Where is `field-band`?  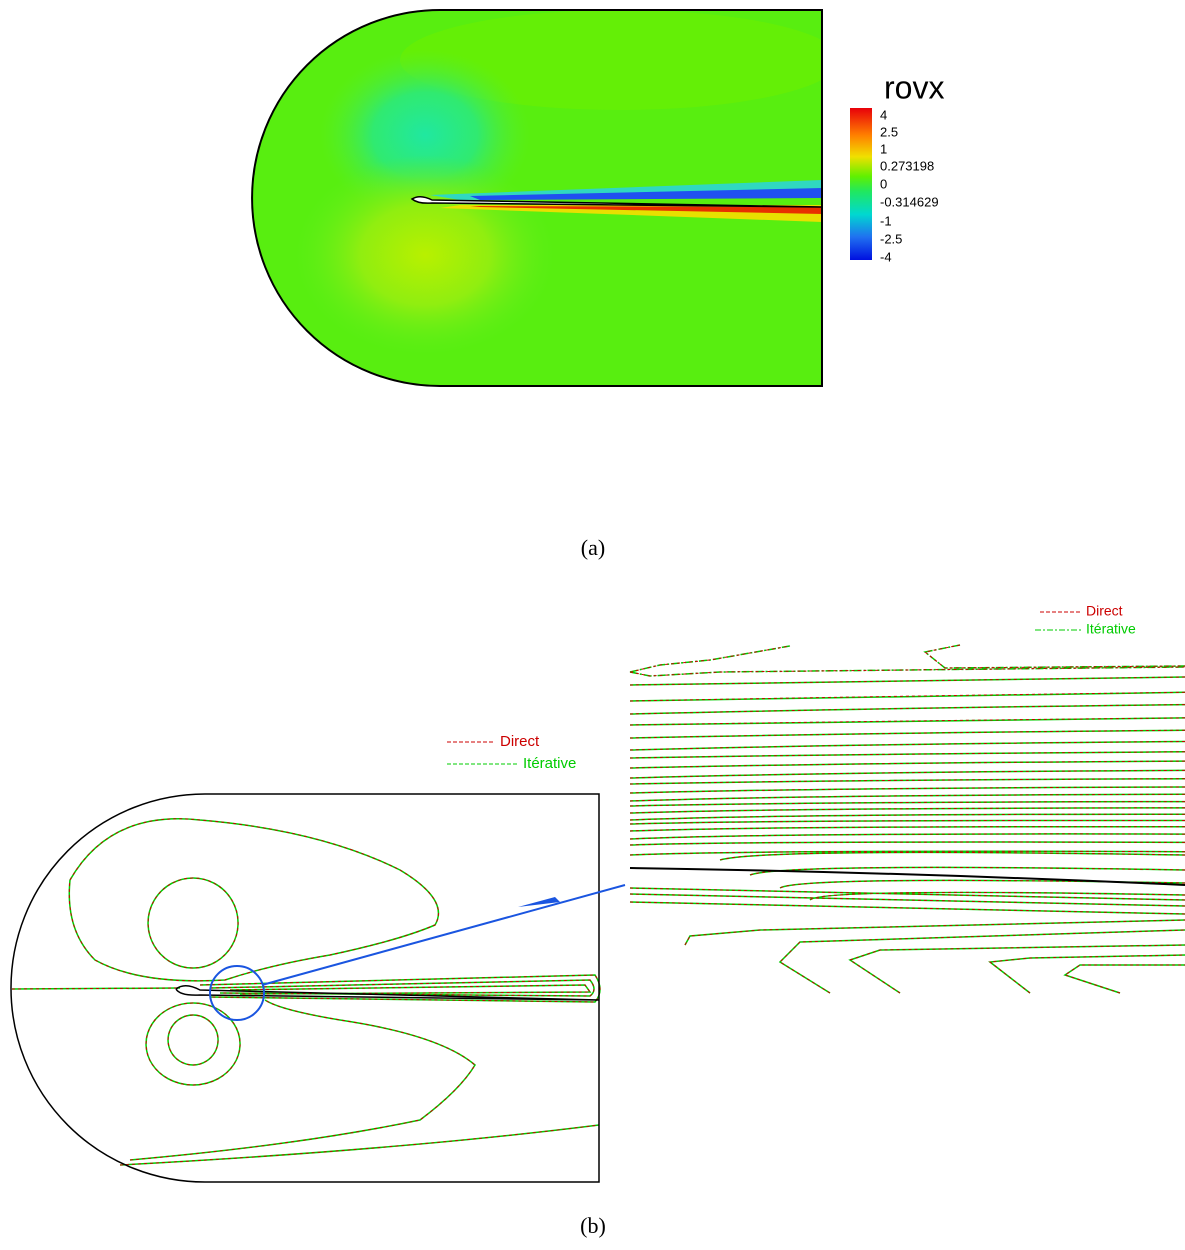
field-band is located at coordinates (611, 60).